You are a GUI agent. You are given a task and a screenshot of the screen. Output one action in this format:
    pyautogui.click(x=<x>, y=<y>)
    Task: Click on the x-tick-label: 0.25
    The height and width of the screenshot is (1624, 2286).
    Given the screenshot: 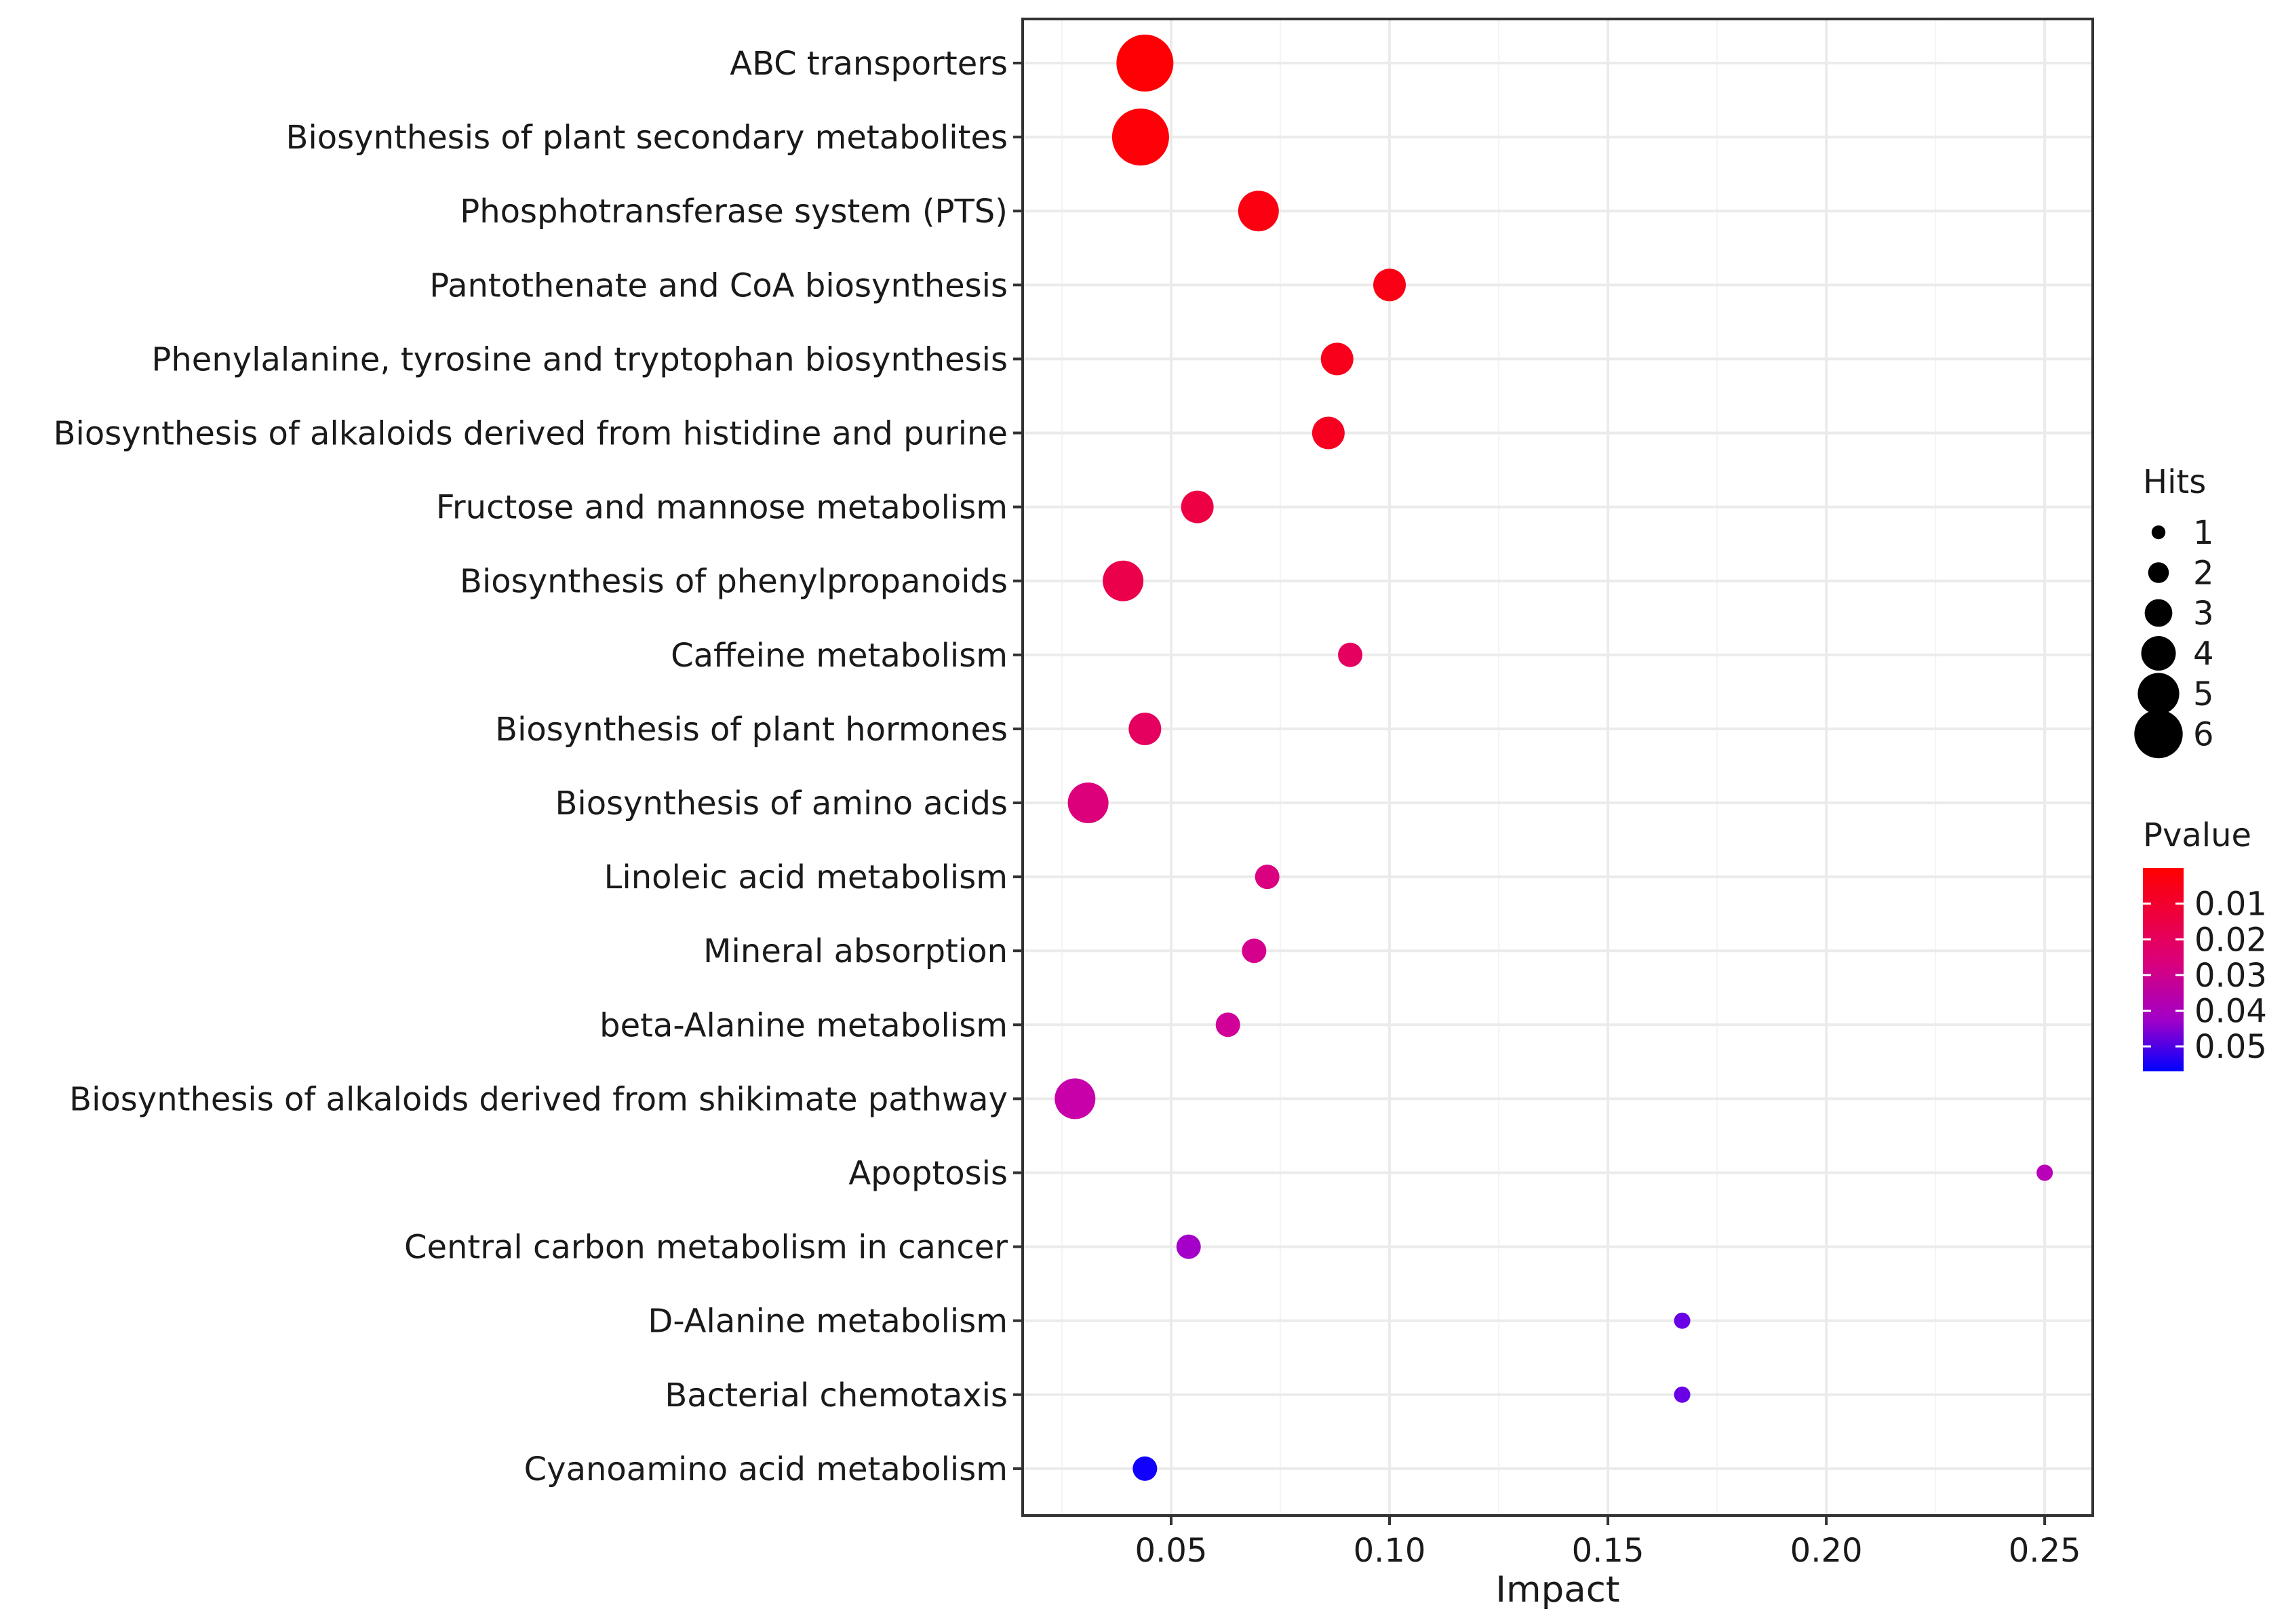 What is the action you would take?
    pyautogui.click(x=2045, y=1551)
    